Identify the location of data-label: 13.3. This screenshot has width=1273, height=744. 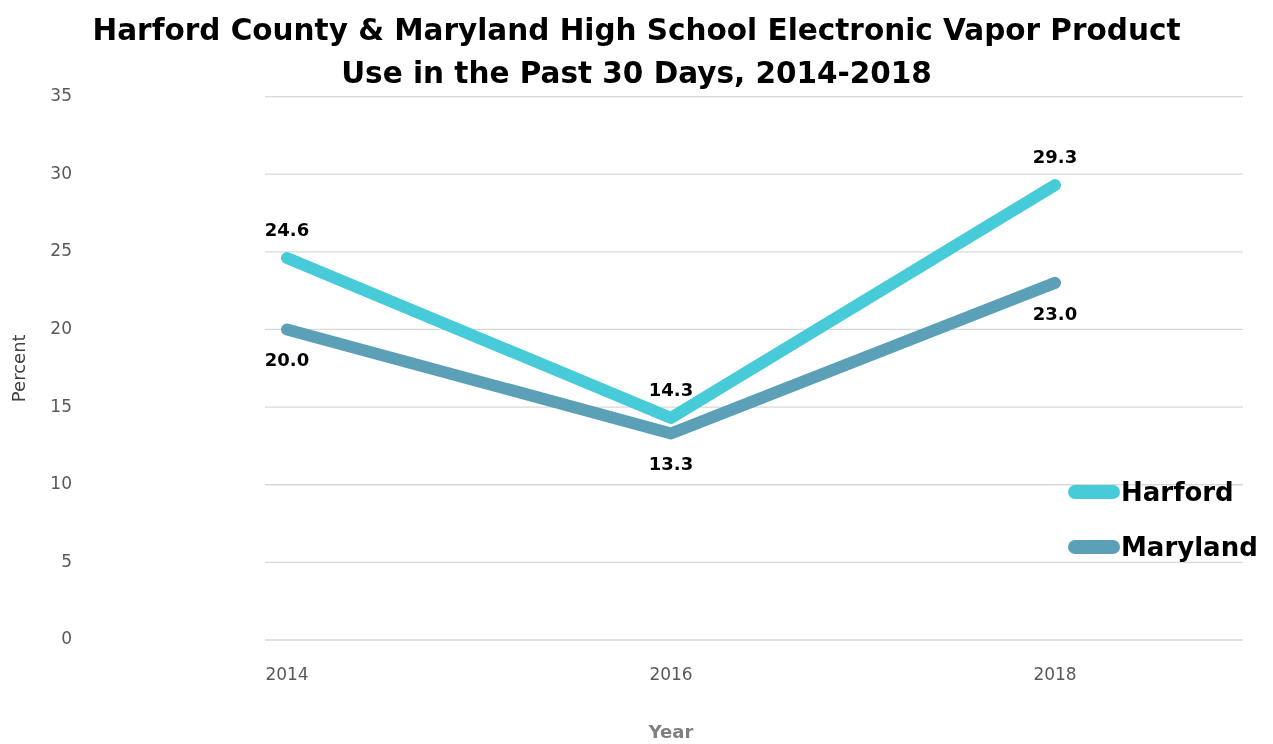
(671, 464).